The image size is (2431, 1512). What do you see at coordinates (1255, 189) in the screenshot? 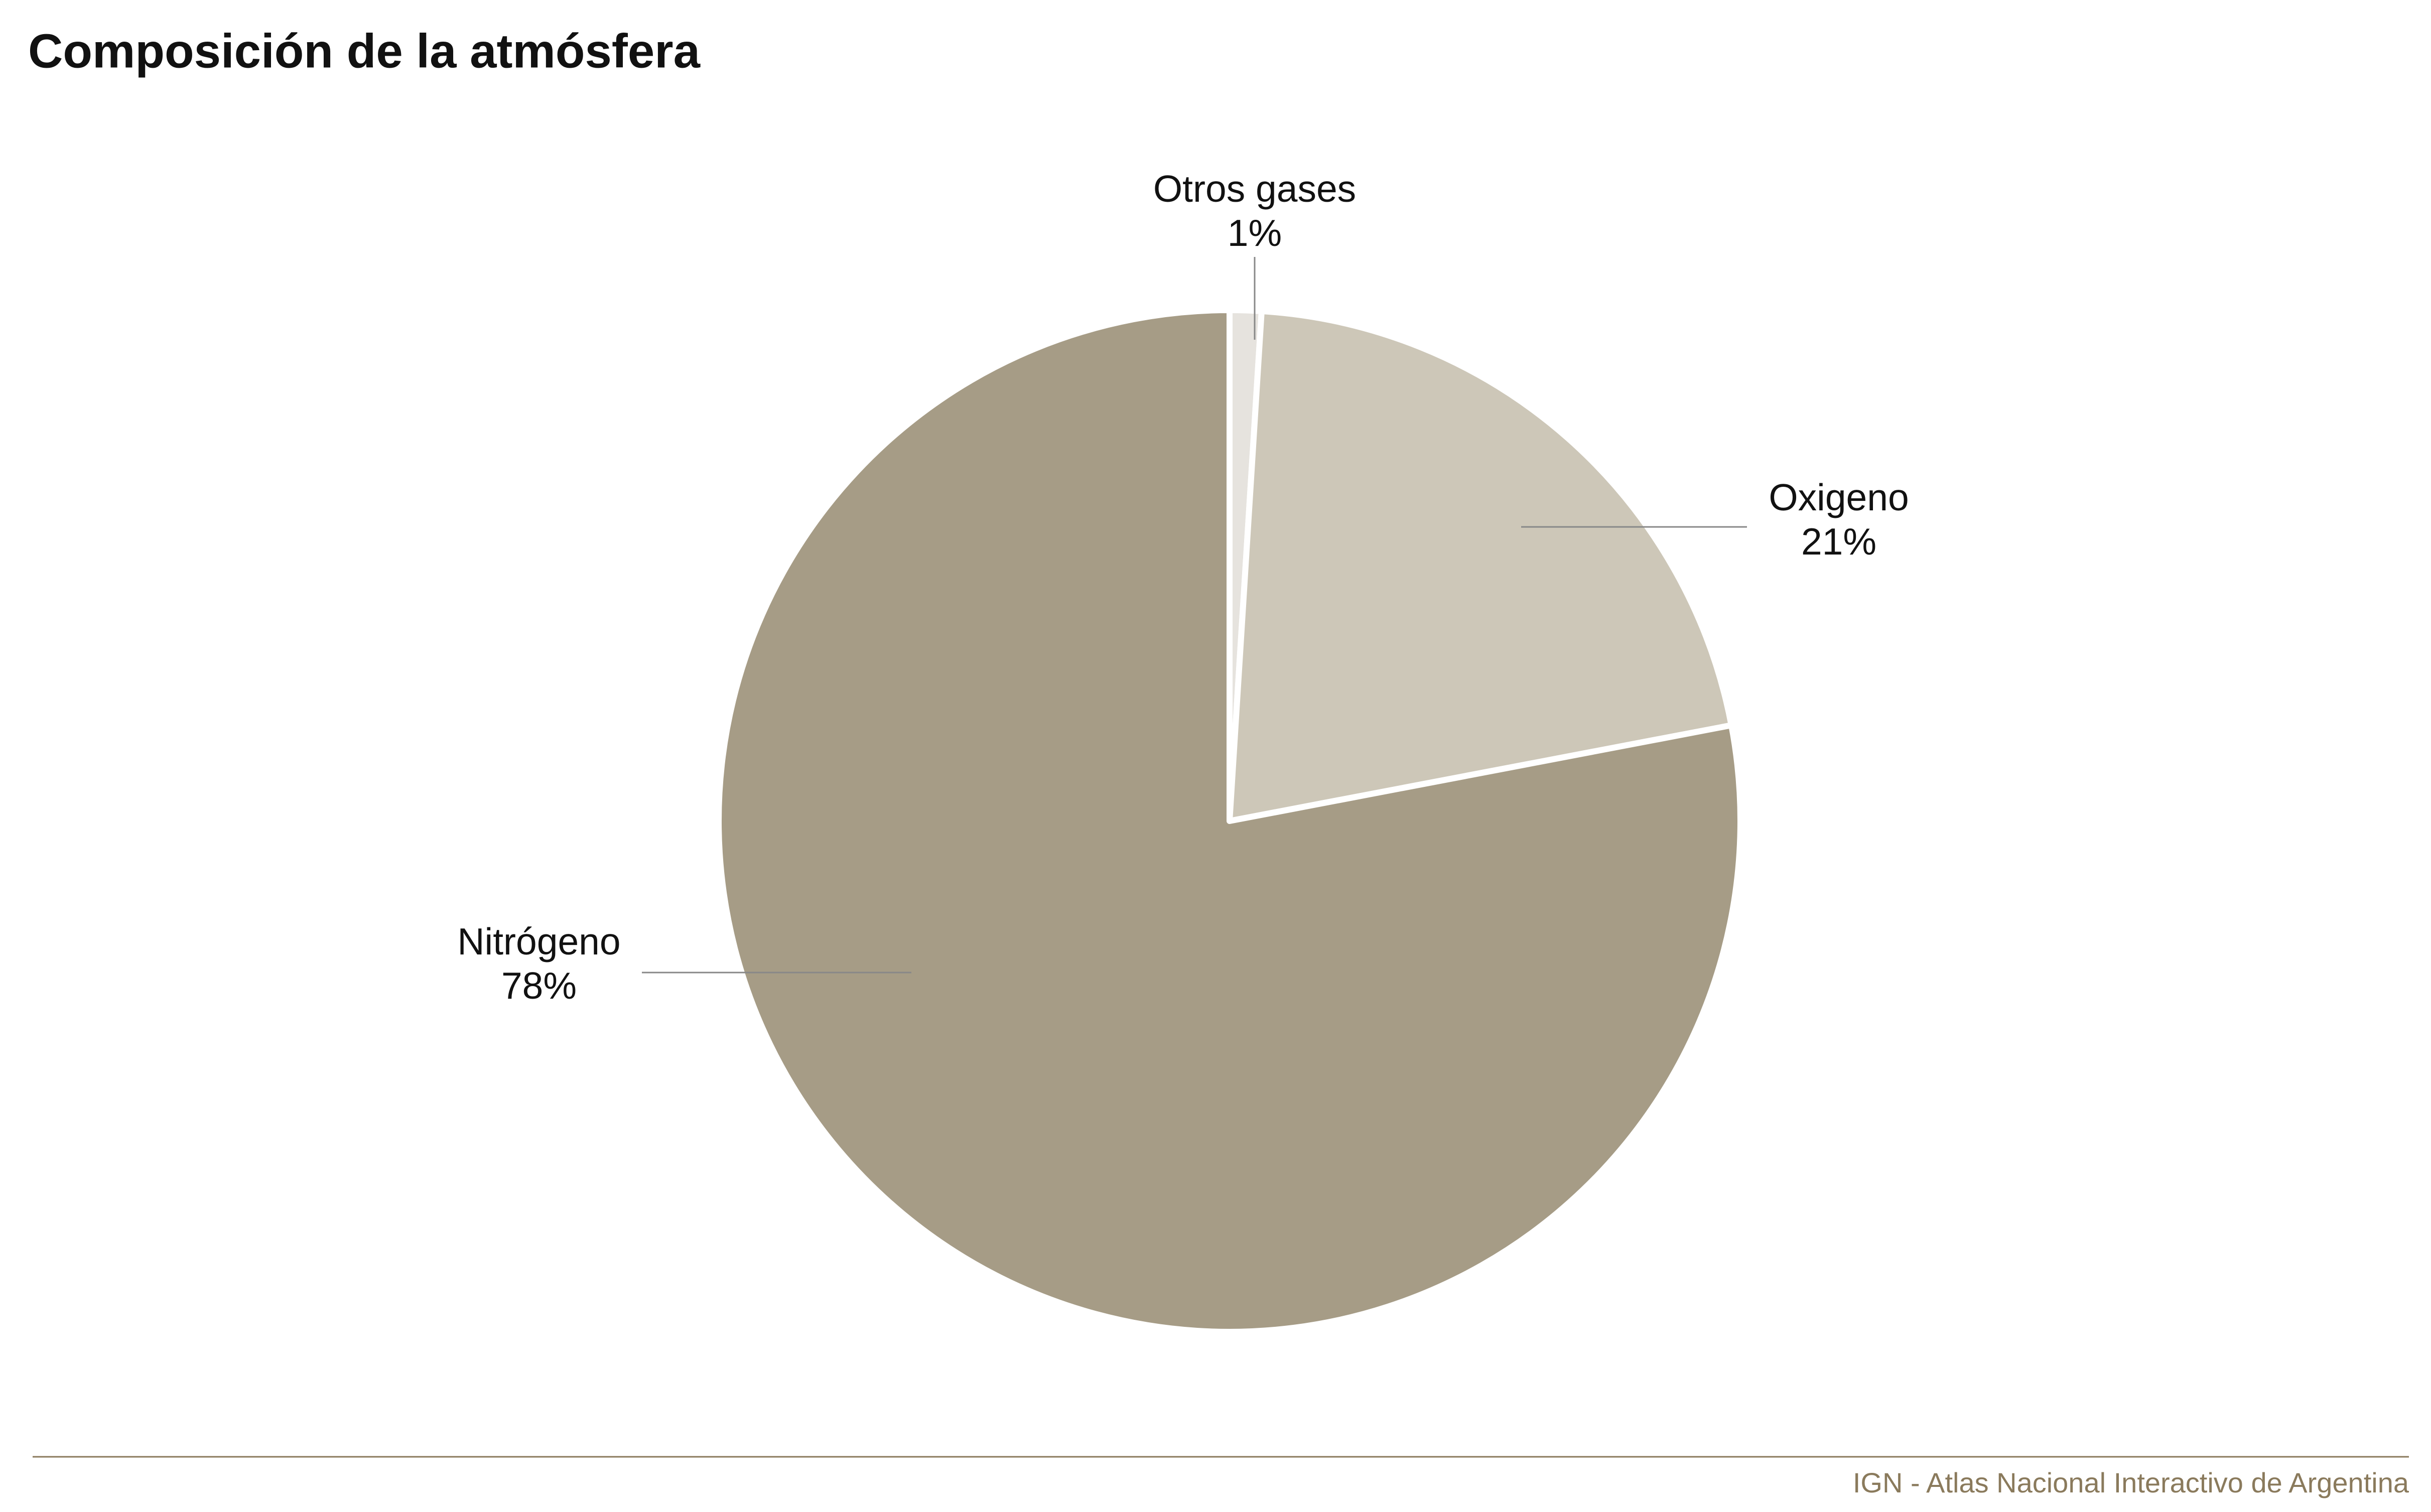
I see `slice-label: Otros gases` at bounding box center [1255, 189].